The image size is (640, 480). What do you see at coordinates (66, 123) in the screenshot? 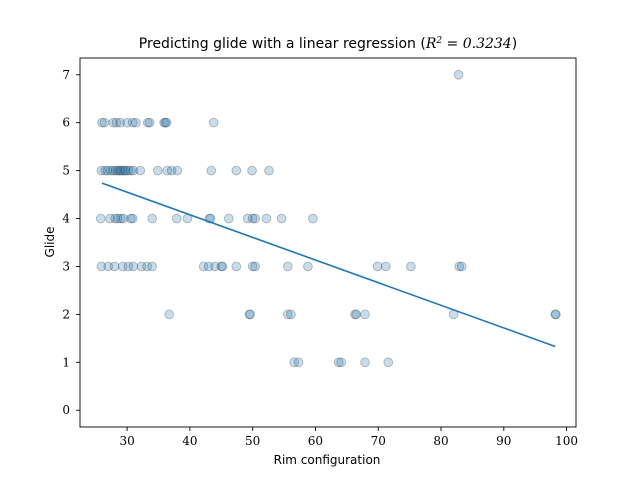
I see `y-tick-label-6: 6` at bounding box center [66, 123].